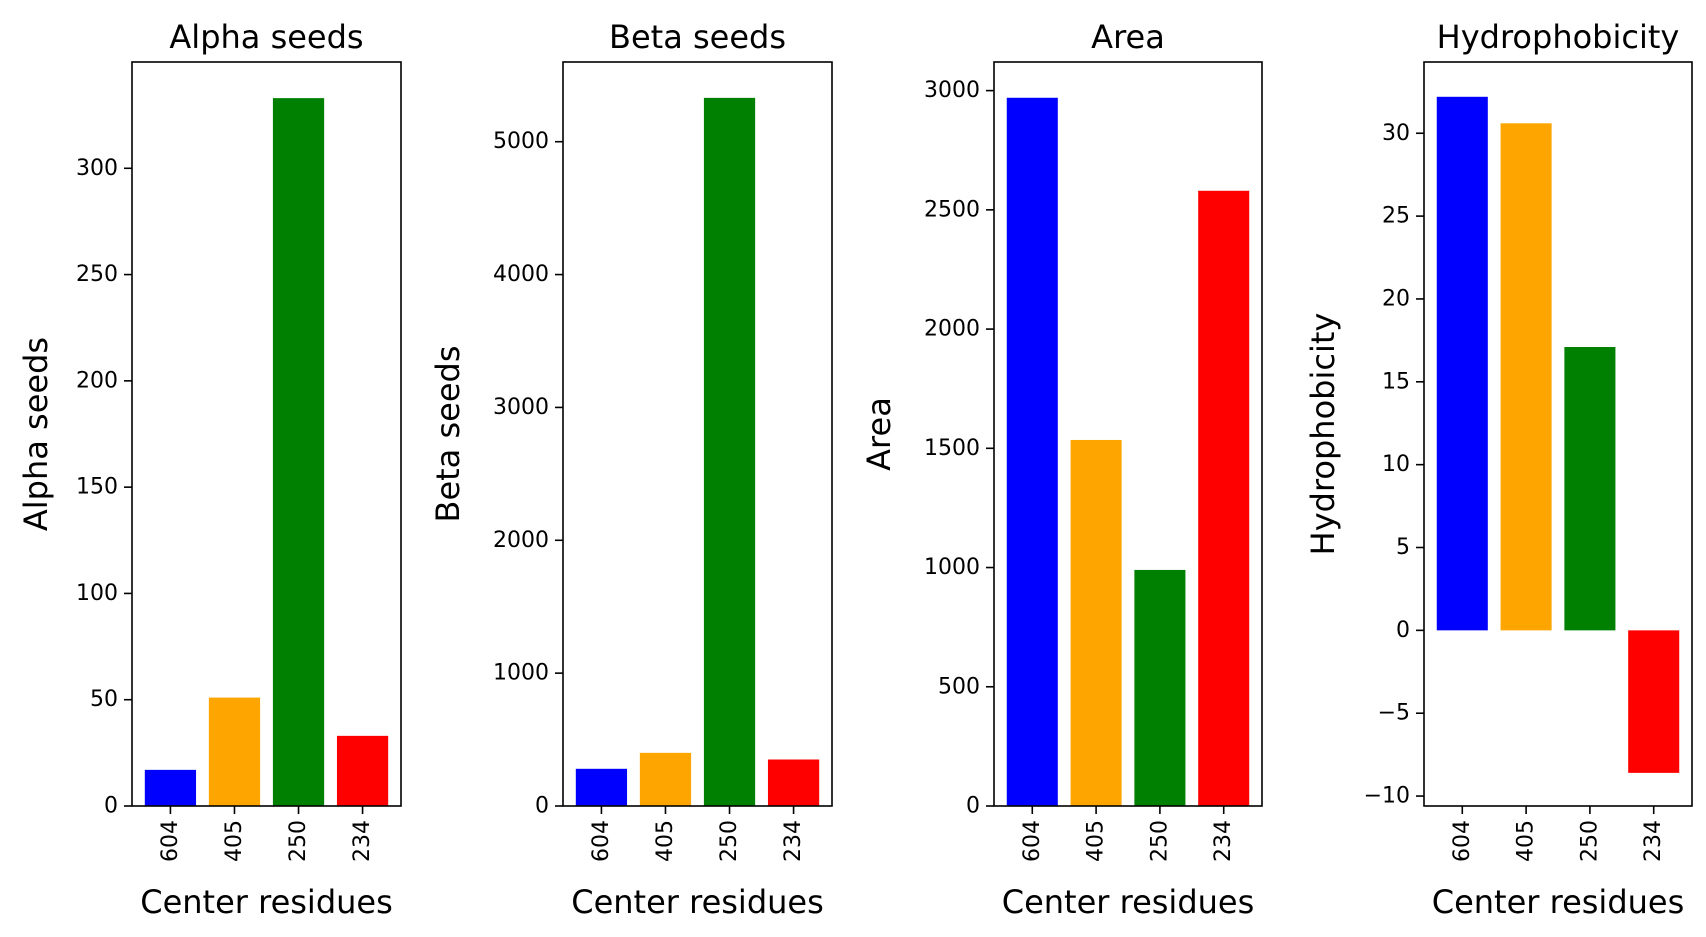 This screenshot has width=1706, height=937. What do you see at coordinates (1396, 133) in the screenshot?
I see `y-tick-label: 30` at bounding box center [1396, 133].